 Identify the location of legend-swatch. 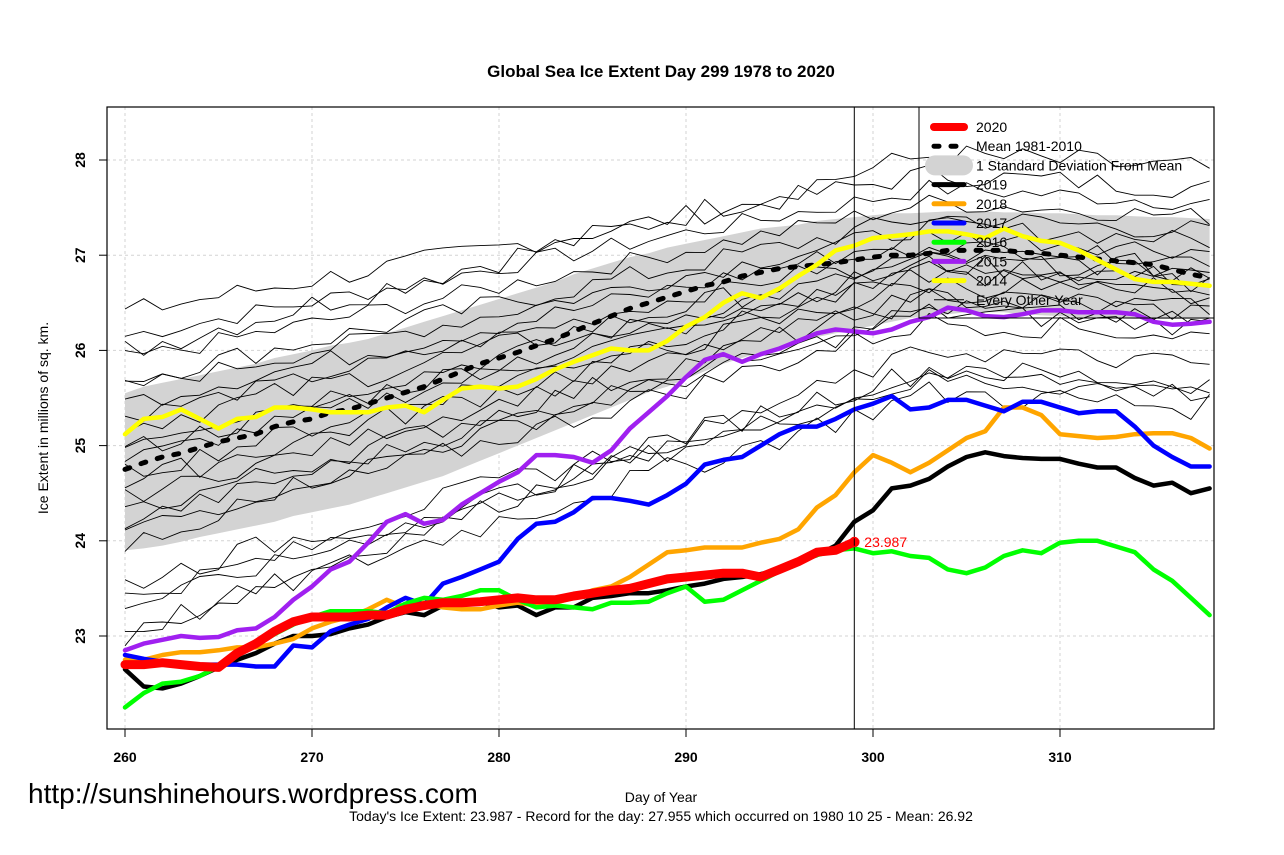
(949, 165).